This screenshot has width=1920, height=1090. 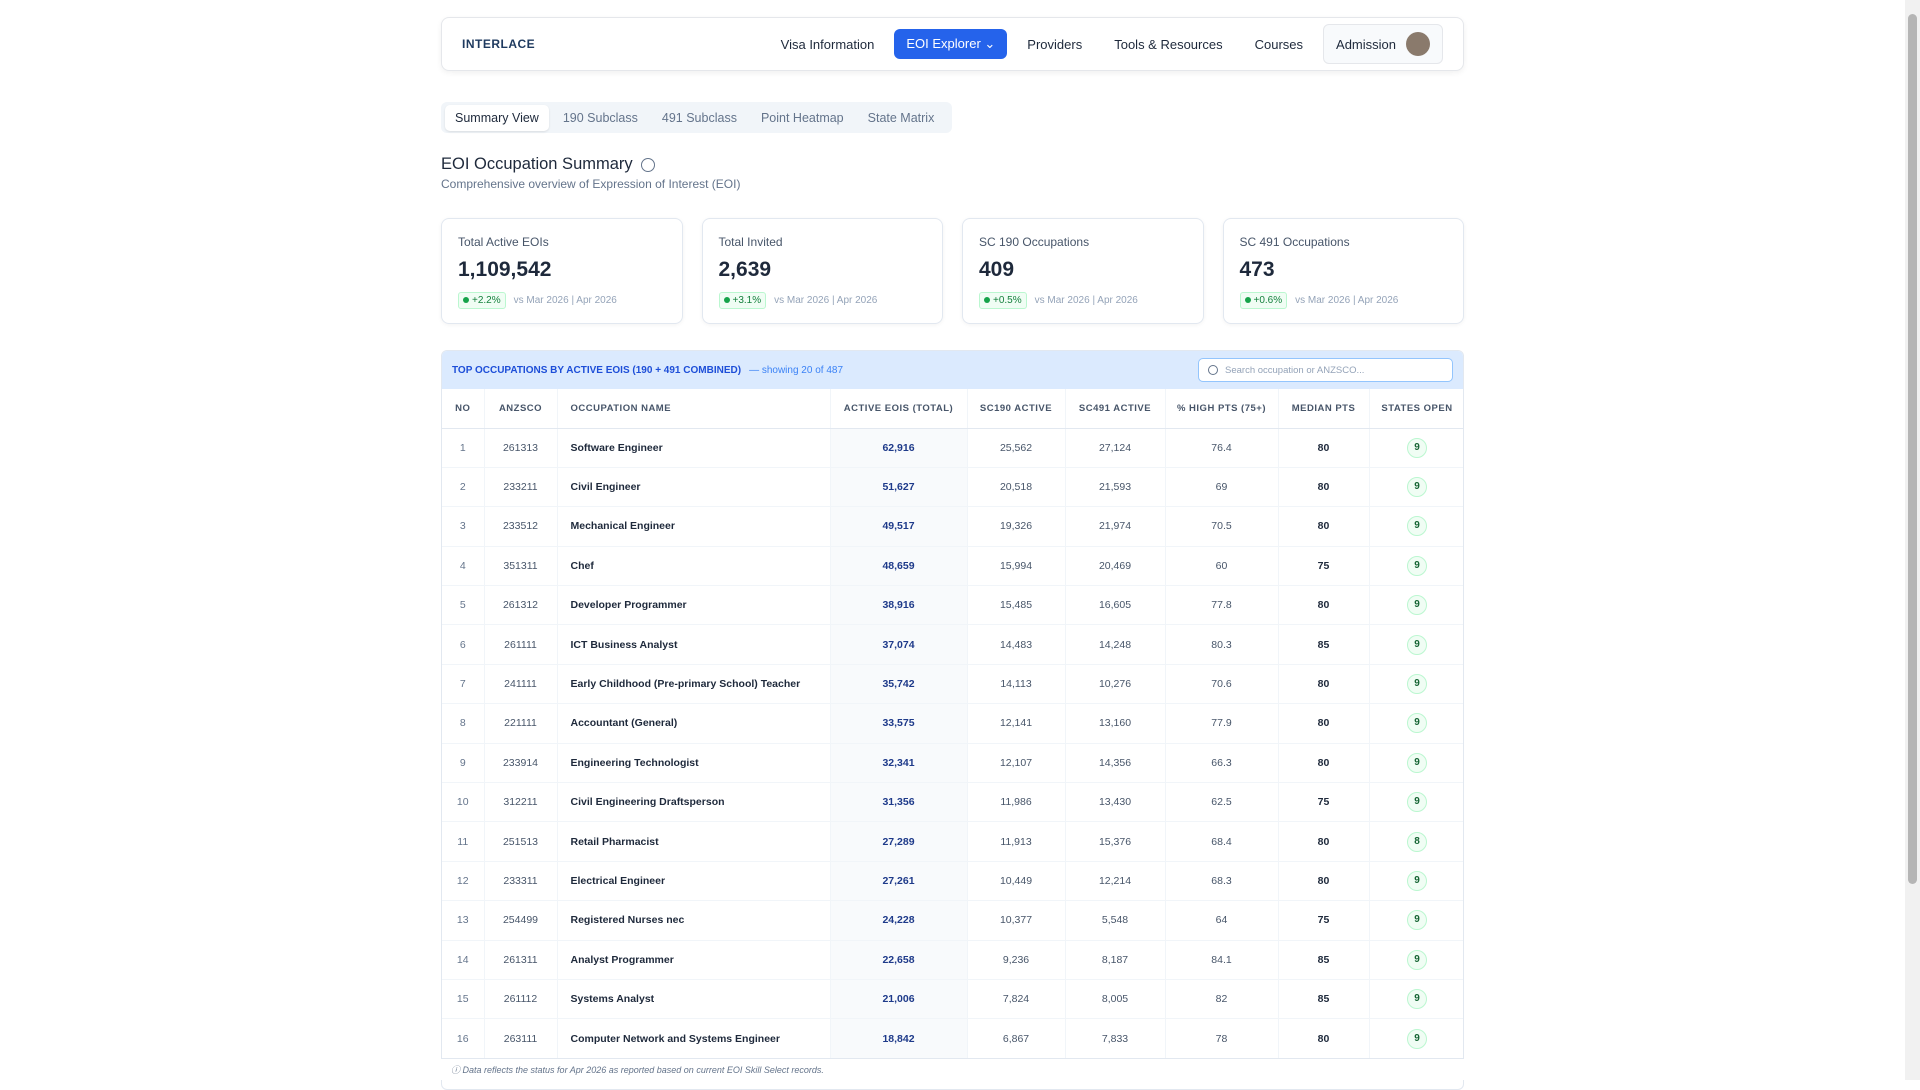 I want to click on tab: 190 Subclass, so click(x=600, y=117).